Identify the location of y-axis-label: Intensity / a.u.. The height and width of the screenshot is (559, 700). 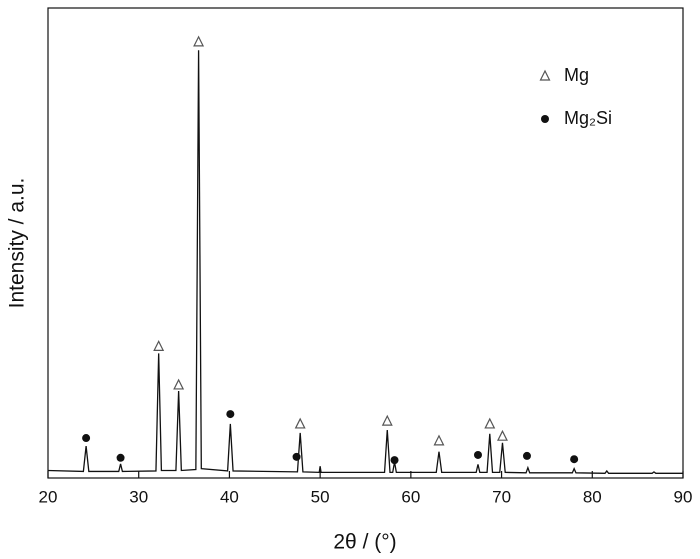
(17, 243).